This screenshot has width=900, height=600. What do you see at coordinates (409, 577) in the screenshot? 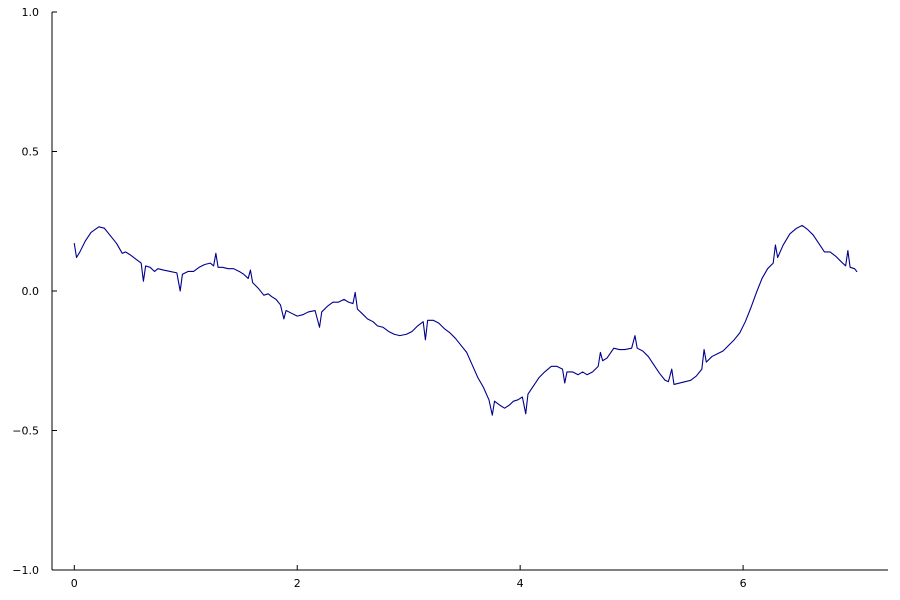
I see `x-axis-ticks: 0 2 4 6` at bounding box center [409, 577].